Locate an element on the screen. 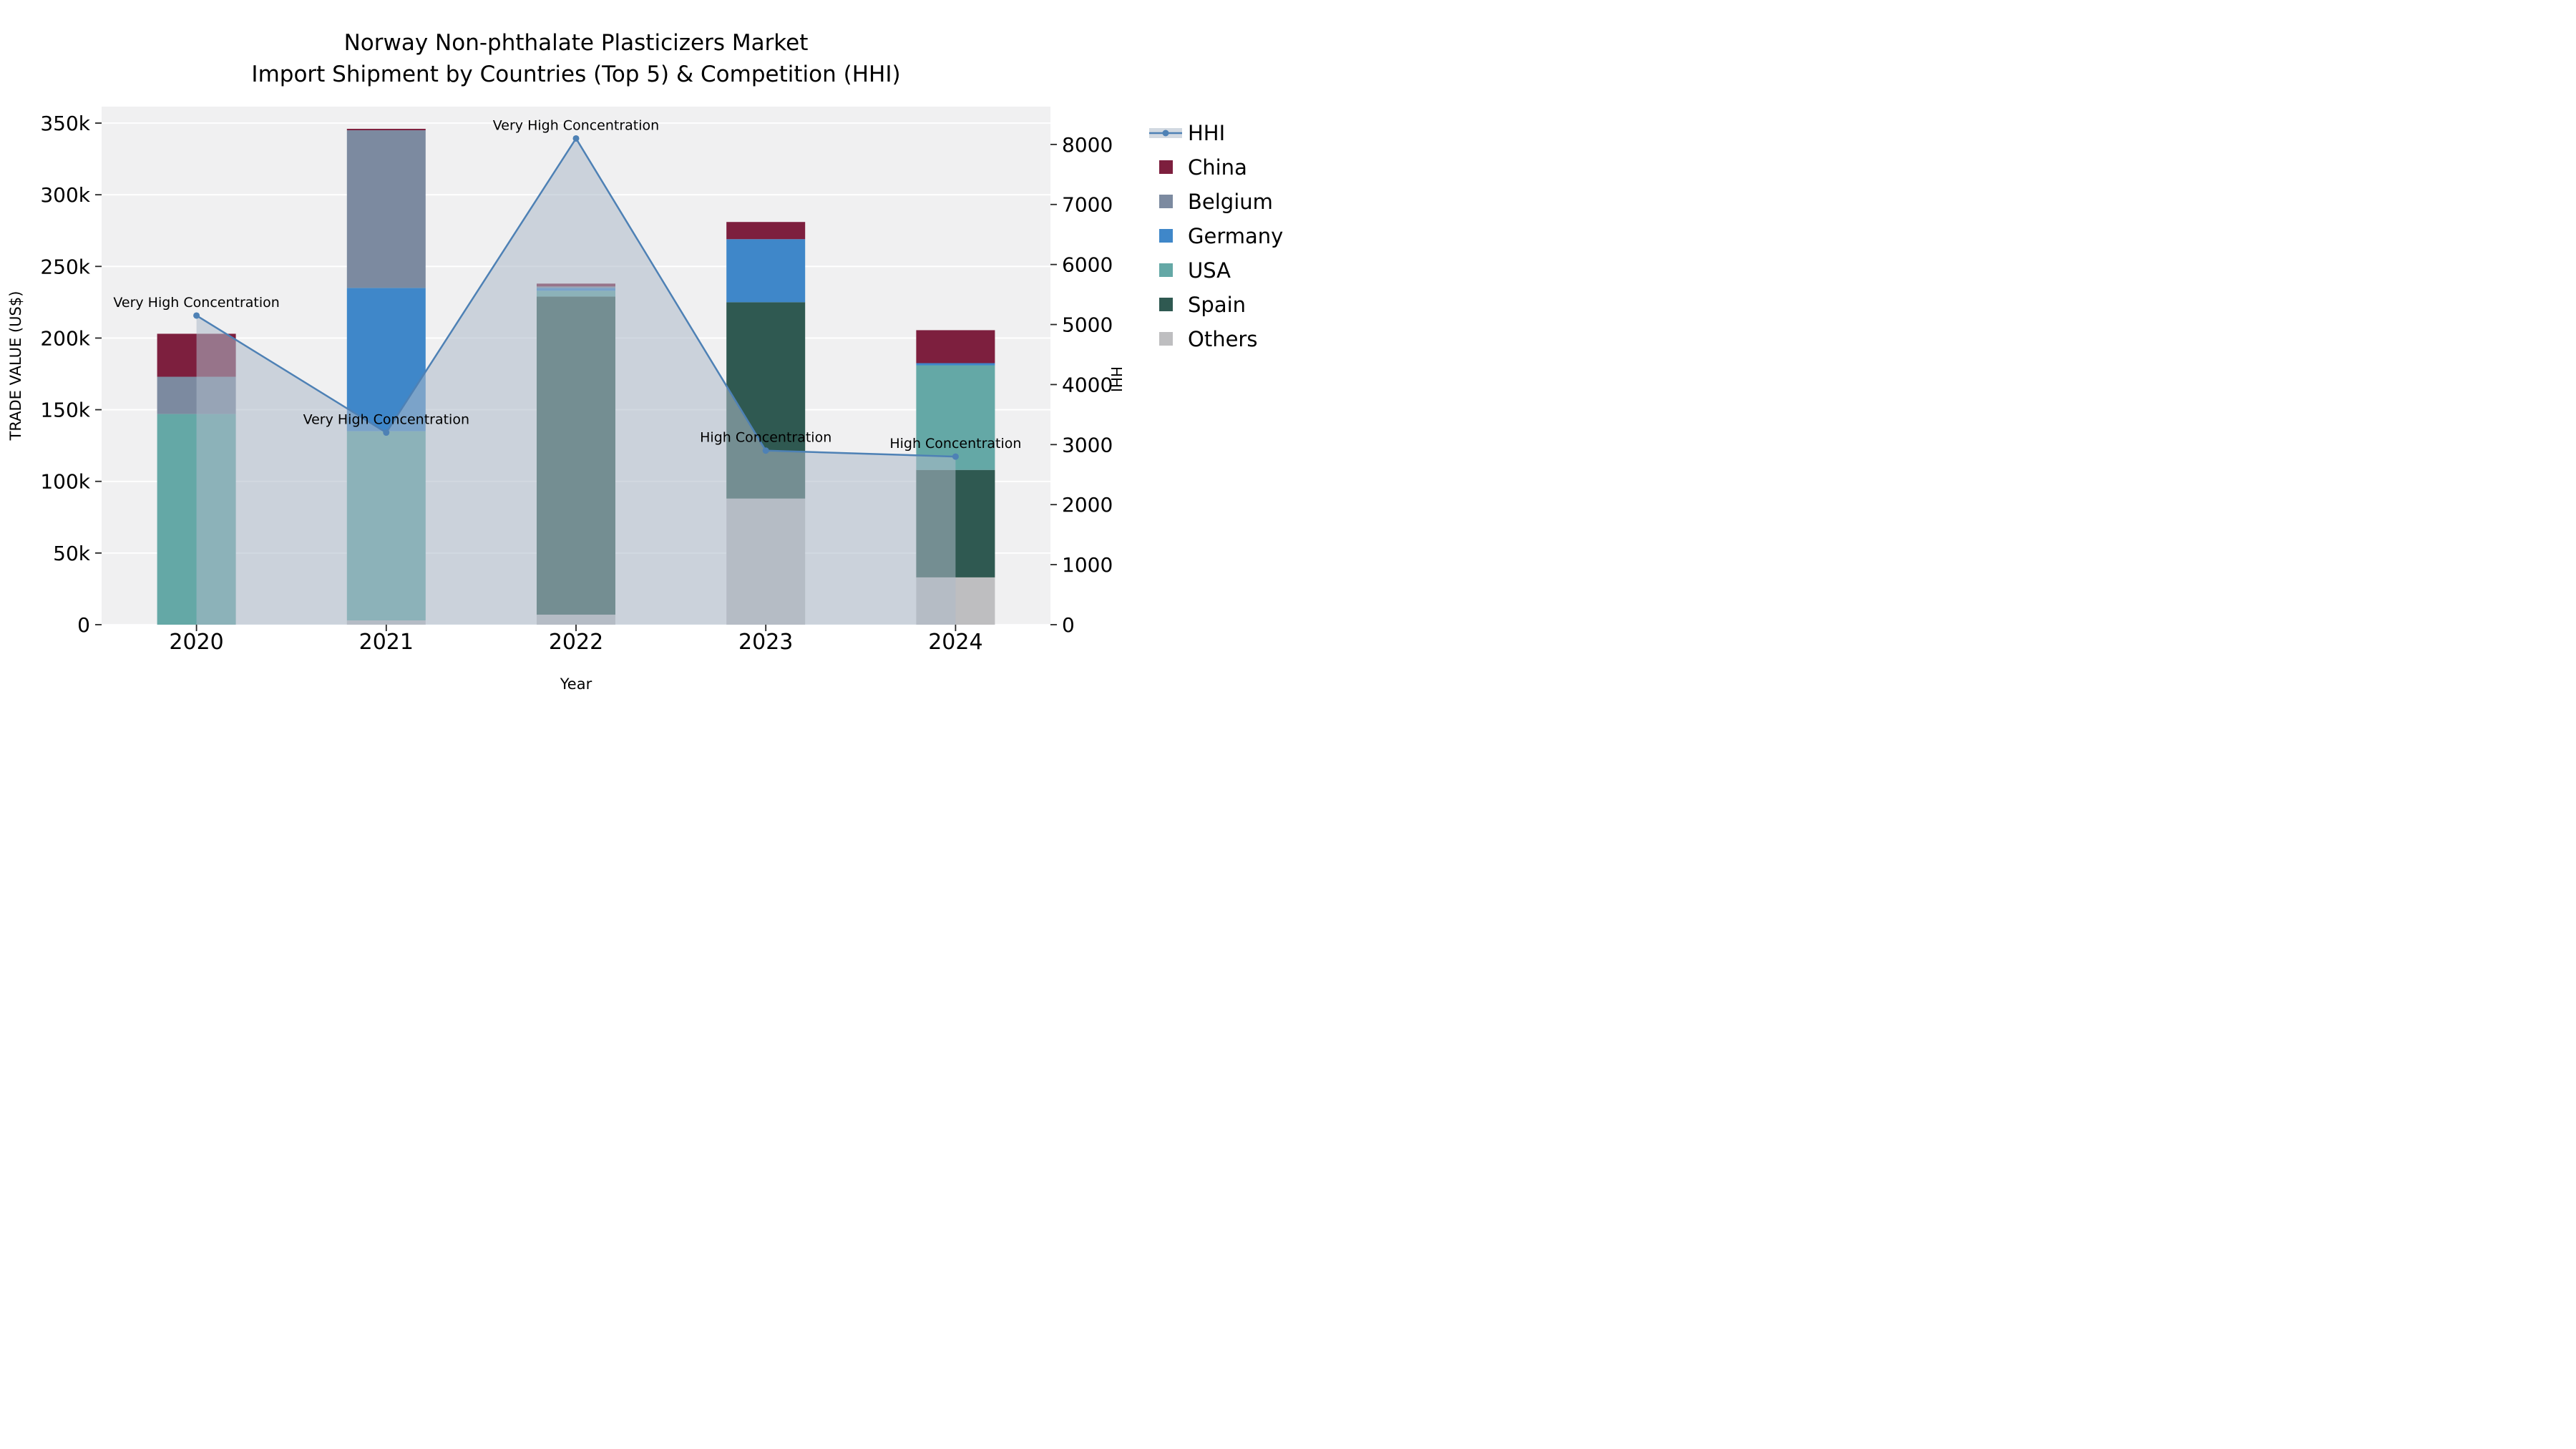  bar-segment-china-2024 is located at coordinates (955, 347).